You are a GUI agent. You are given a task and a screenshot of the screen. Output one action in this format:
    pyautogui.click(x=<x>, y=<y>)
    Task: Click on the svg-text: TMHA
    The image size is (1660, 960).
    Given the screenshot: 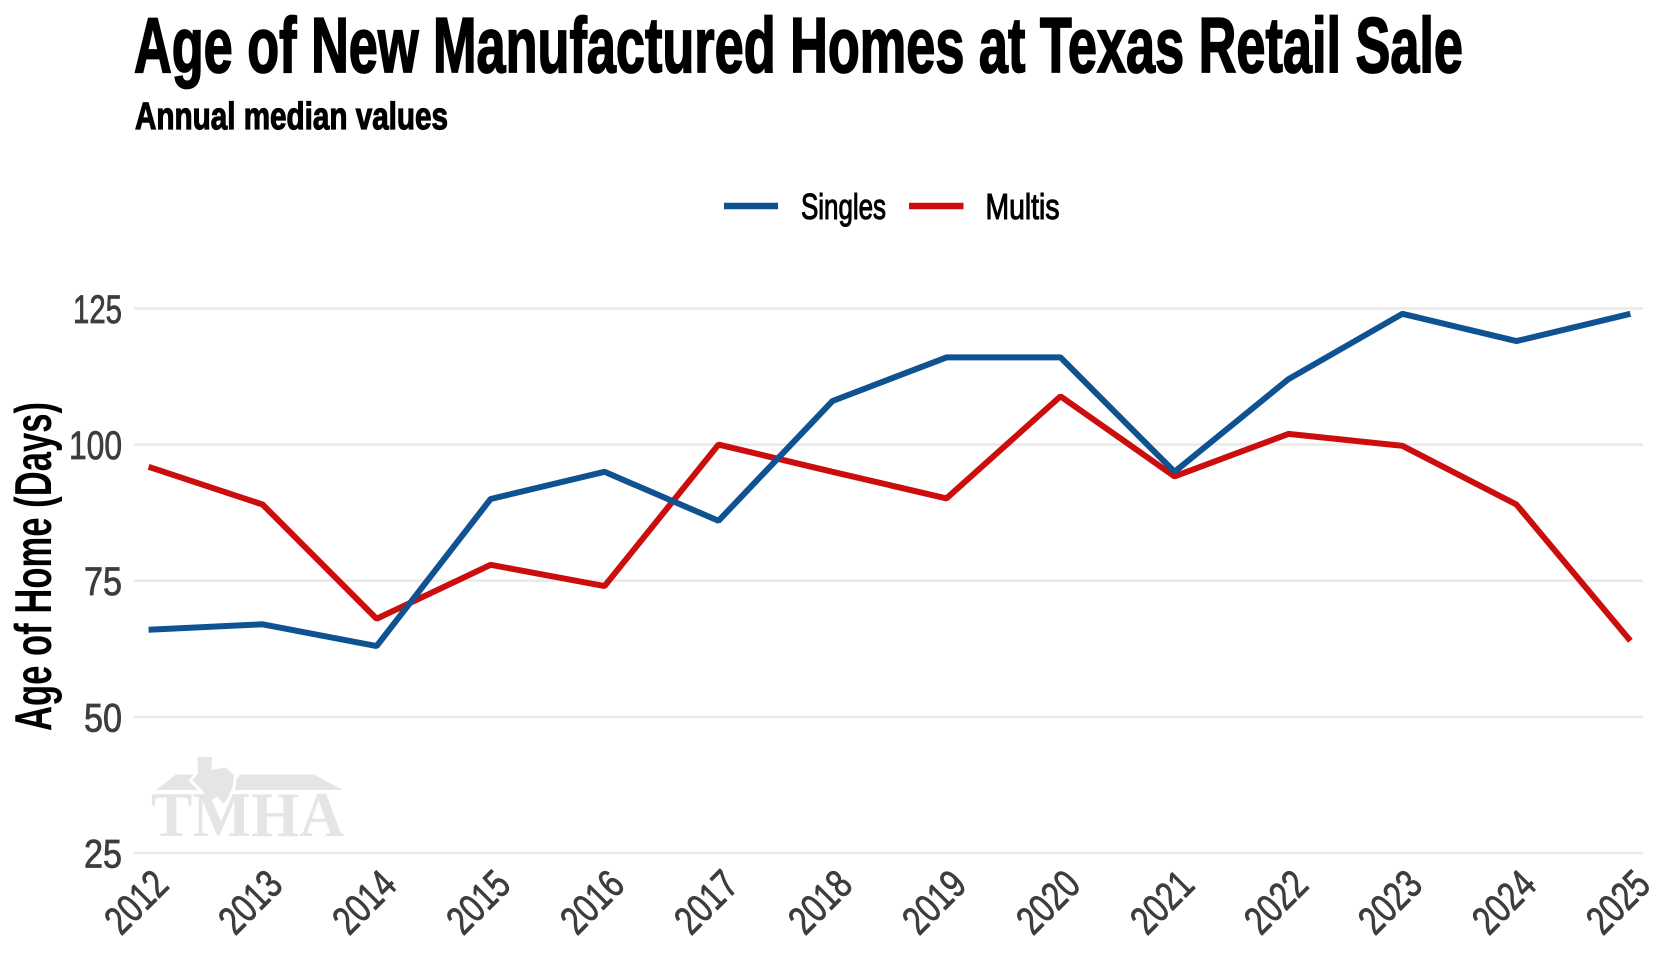 What is the action you would take?
    pyautogui.click(x=247, y=815)
    